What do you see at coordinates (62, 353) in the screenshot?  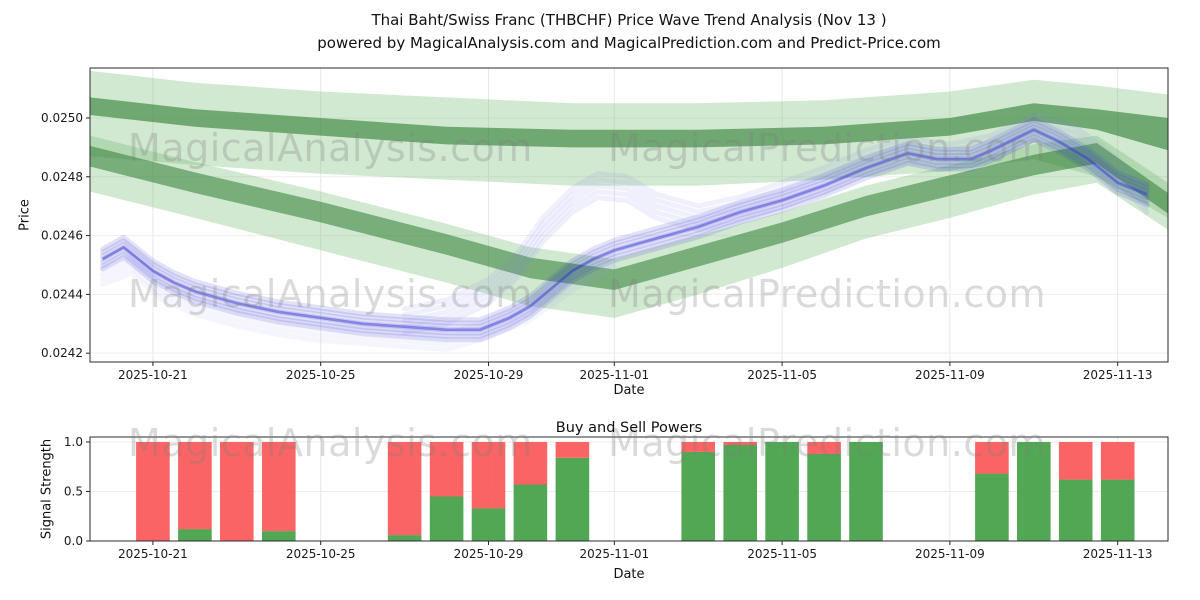 I see `y-tick-label: 0.0242` at bounding box center [62, 353].